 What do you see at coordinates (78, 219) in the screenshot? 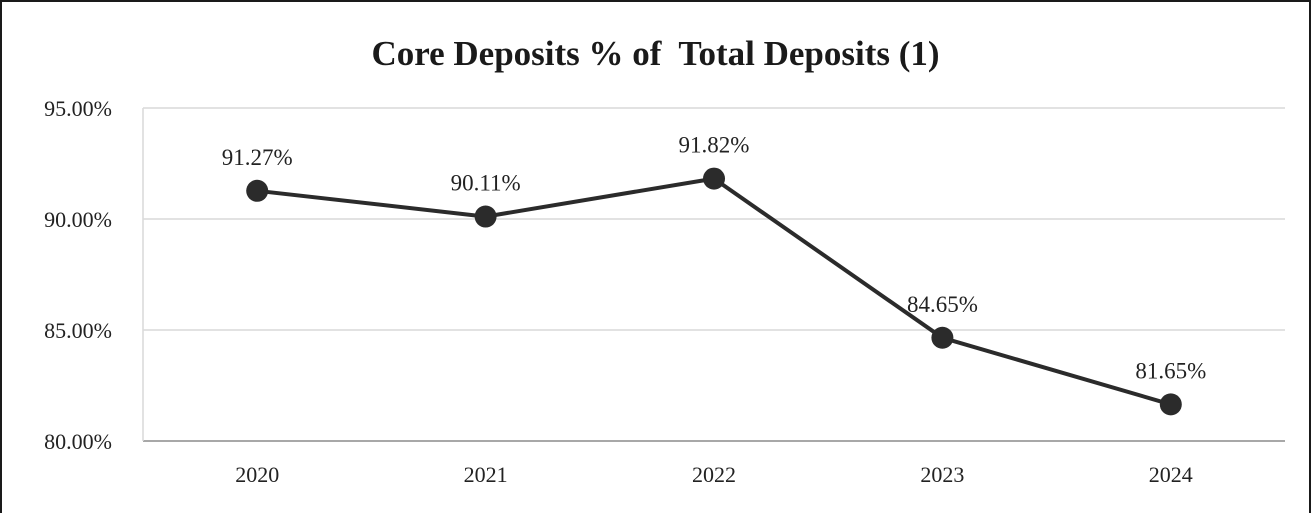
I see `y-tick-label: 90.00%` at bounding box center [78, 219].